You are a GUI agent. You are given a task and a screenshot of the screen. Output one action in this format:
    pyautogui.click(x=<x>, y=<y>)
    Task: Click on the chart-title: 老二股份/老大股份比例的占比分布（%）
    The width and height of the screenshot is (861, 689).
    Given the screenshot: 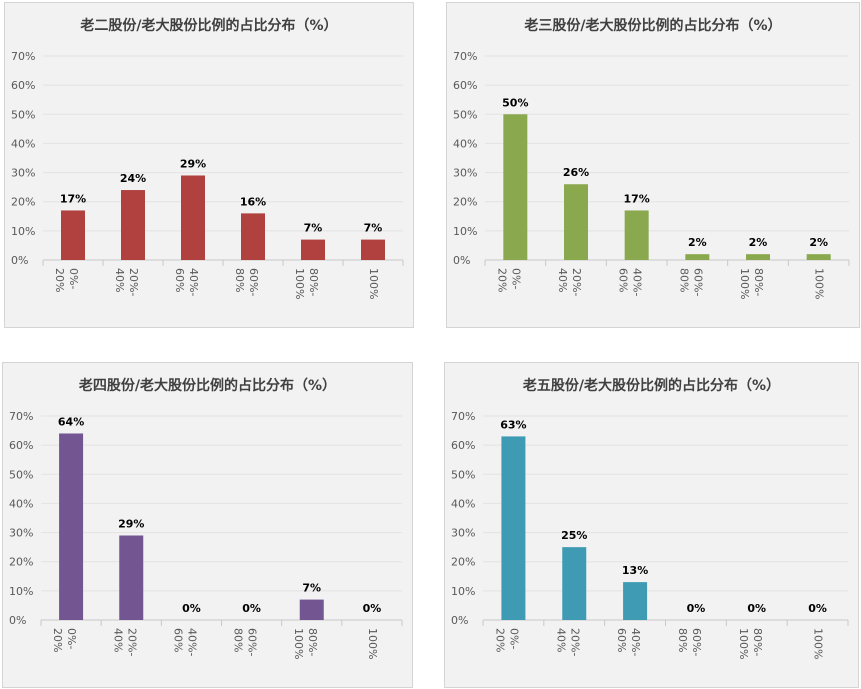 What is the action you would take?
    pyautogui.click(x=208, y=25)
    